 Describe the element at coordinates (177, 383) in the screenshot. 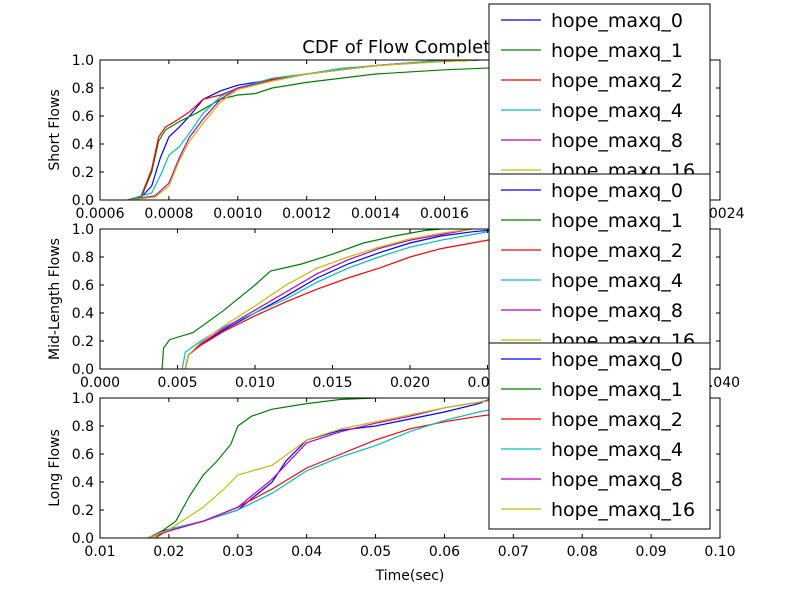

I see `x-tick-label: 0.005` at that location.